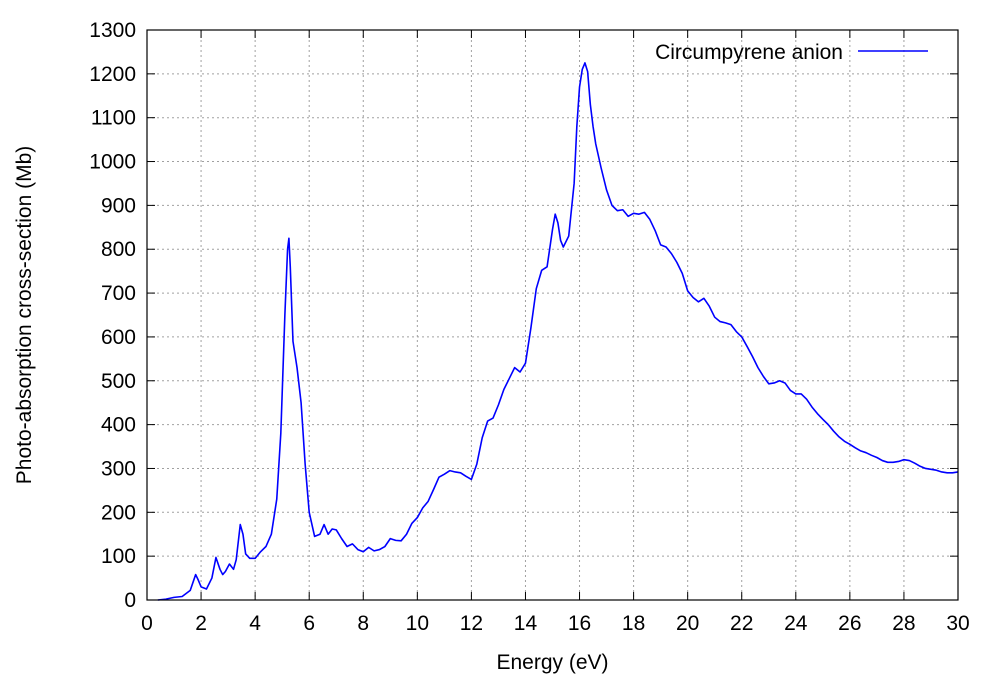  I want to click on x-tick-label: 16, so click(579, 623).